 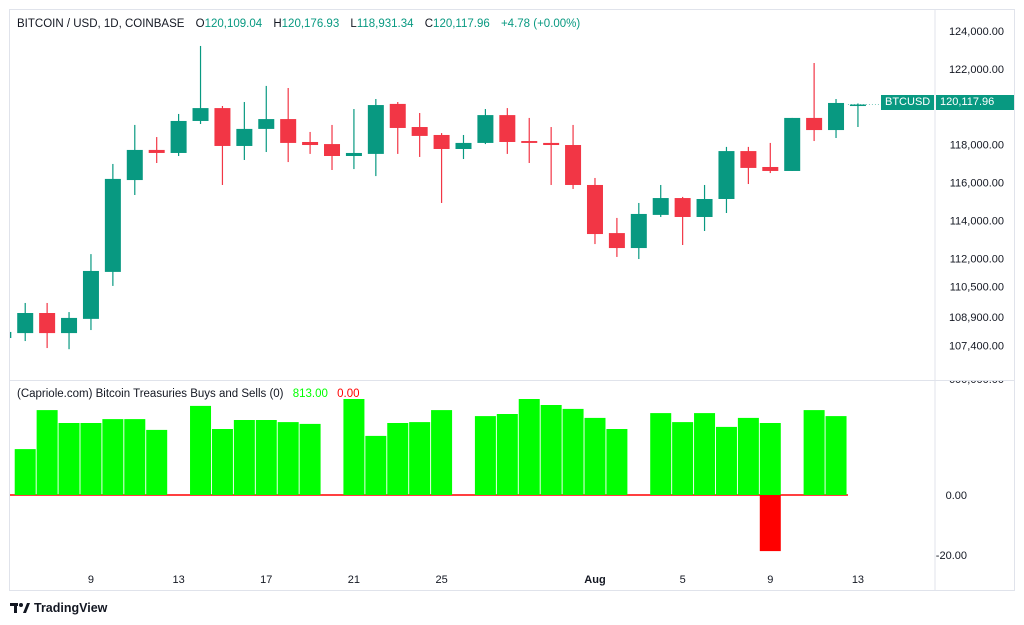 I want to click on price-tick-label: 116,000.00, so click(x=977, y=184).